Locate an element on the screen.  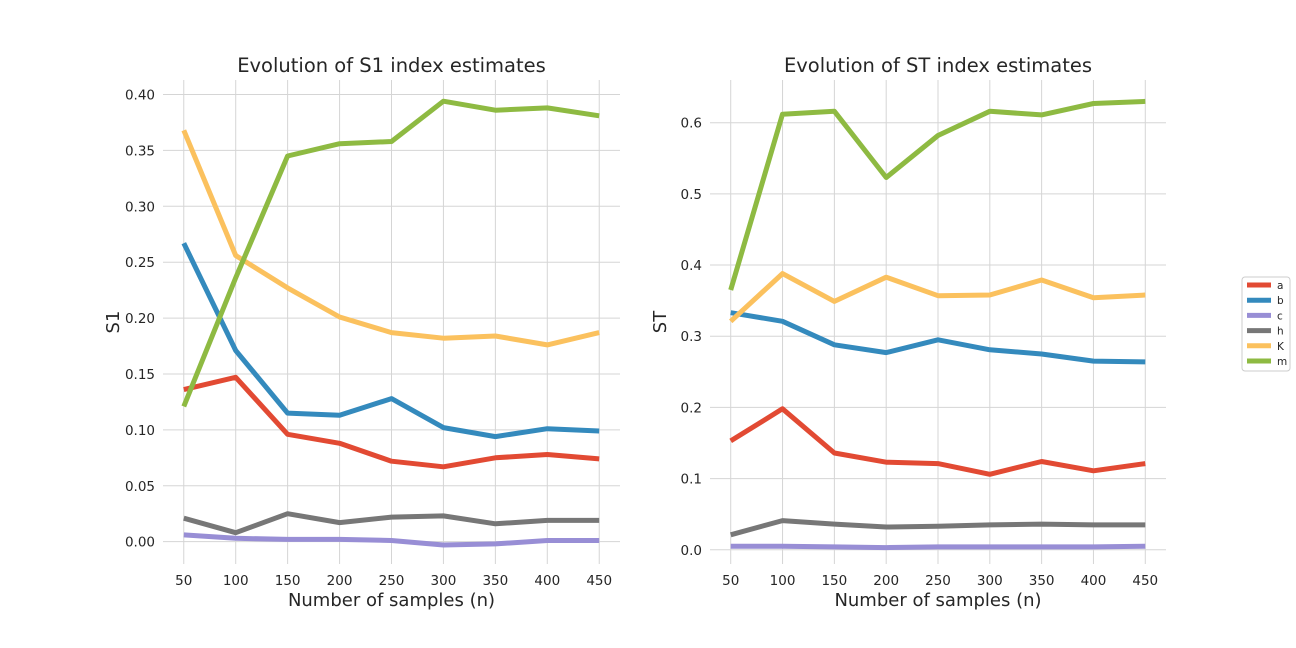
st-chart-title: Evolution of ST index estimates is located at coordinates (938, 65).